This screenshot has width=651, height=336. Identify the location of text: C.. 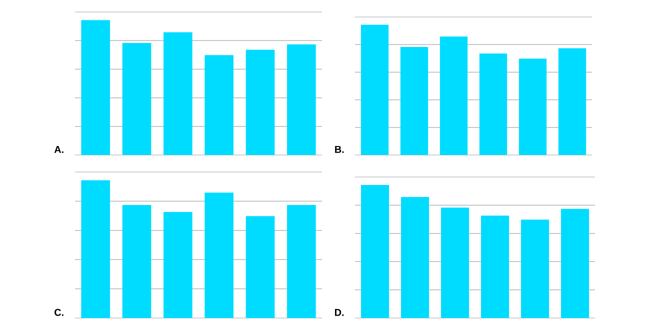
(59, 312).